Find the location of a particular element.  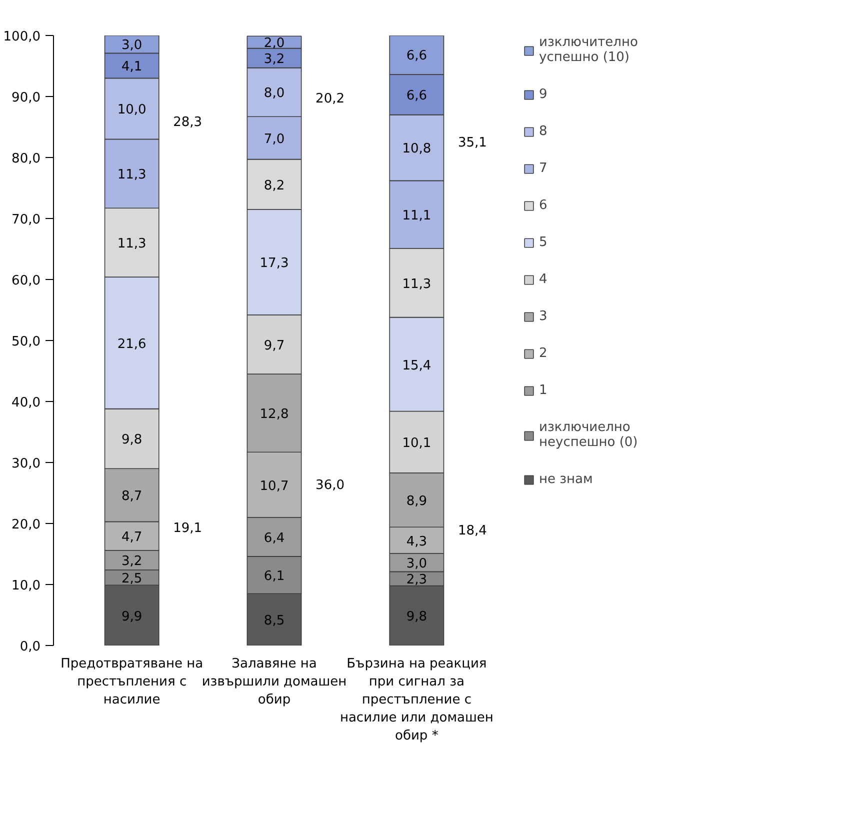

y-tick-label: 60,0 is located at coordinates (26, 281).